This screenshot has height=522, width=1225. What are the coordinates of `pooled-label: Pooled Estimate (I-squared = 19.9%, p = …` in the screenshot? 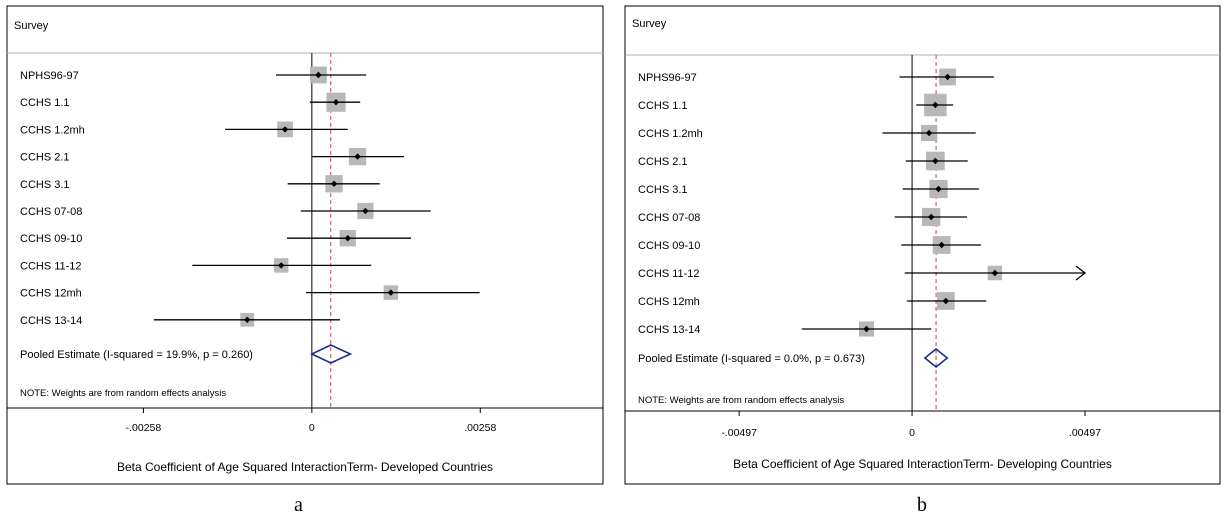 It's located at (136, 355).